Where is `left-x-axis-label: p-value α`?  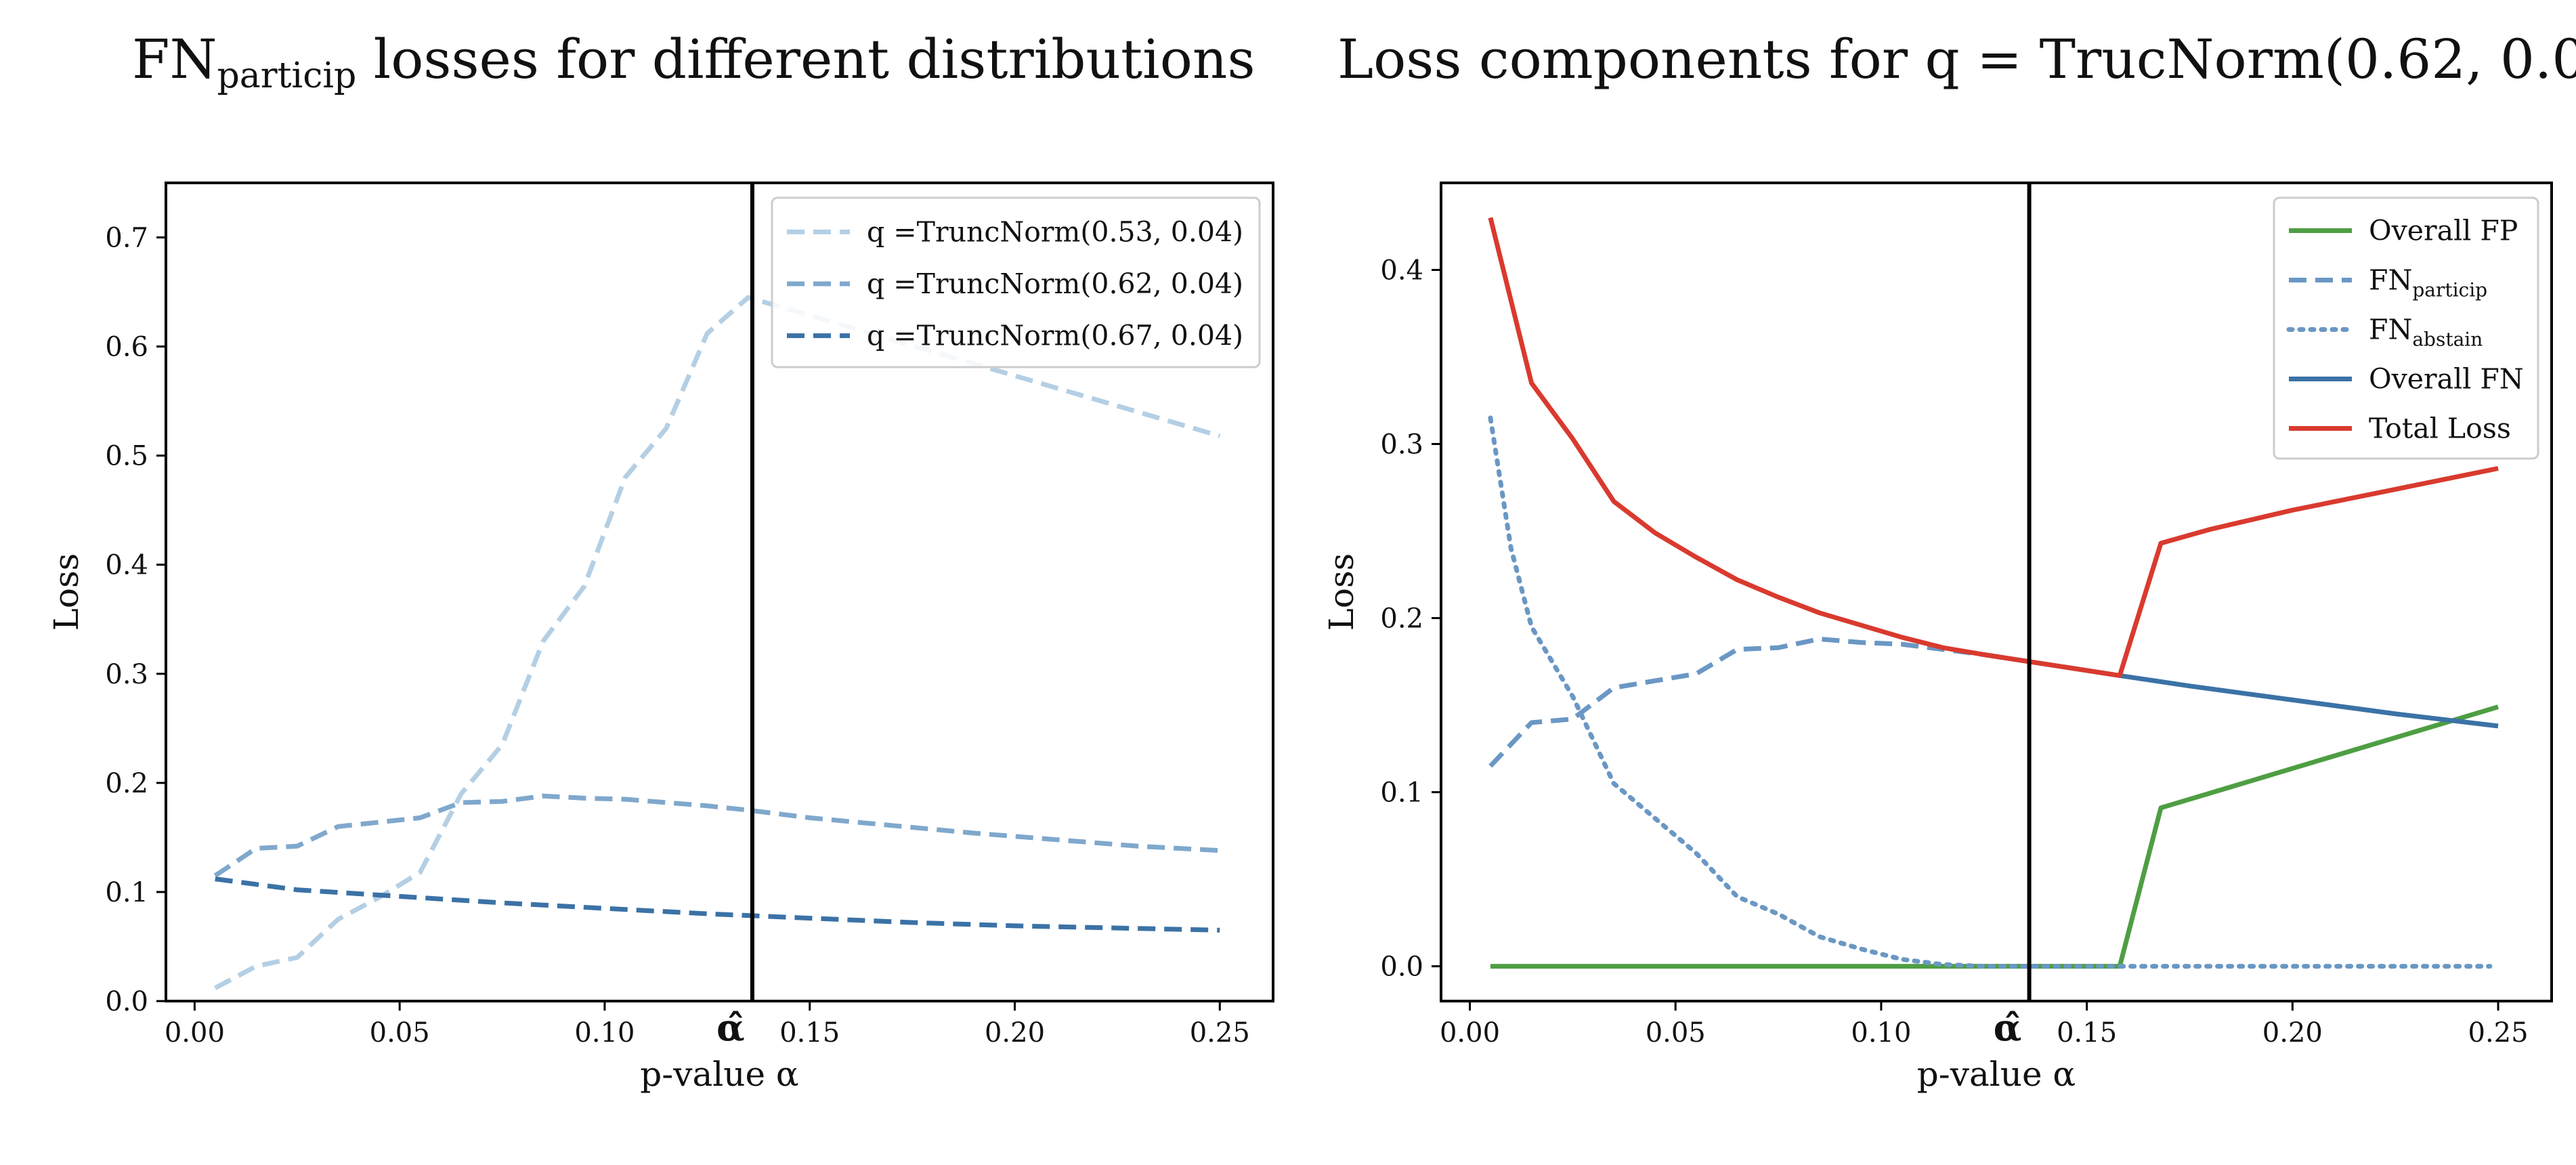 left-x-axis-label: p-value α is located at coordinates (719, 1074).